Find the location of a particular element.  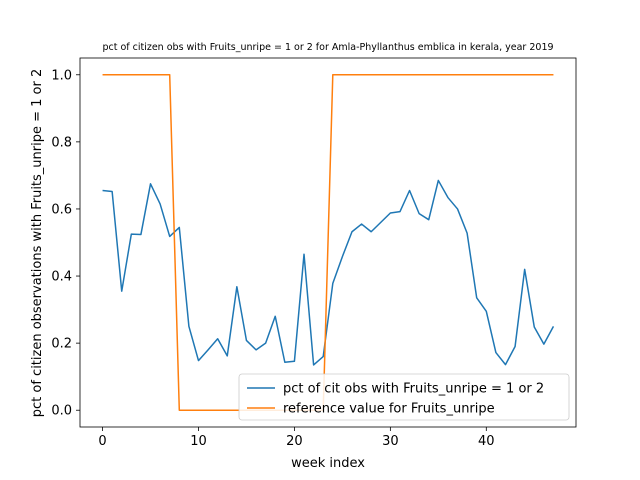

x-tick-label: 40 is located at coordinates (486, 441).